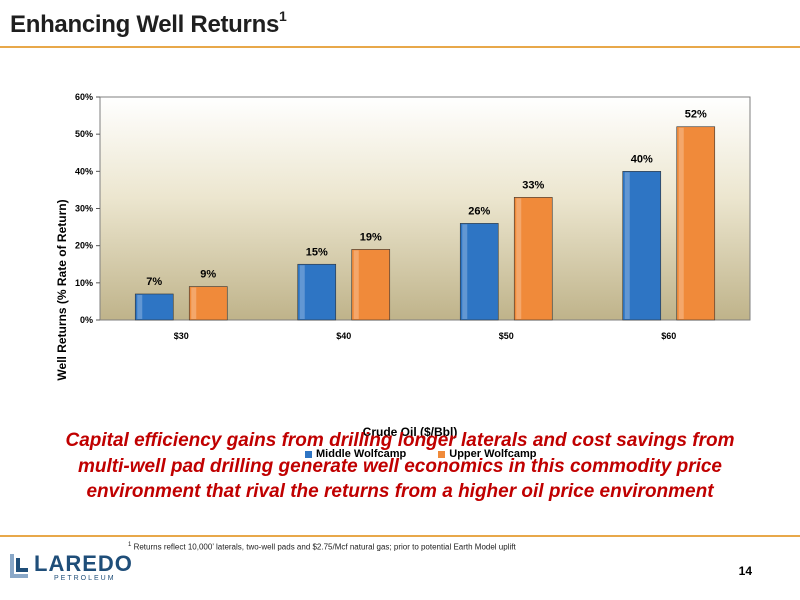 The height and width of the screenshot is (600, 800). Describe the element at coordinates (668, 336) in the screenshot. I see `x-tick-label: $60` at that location.